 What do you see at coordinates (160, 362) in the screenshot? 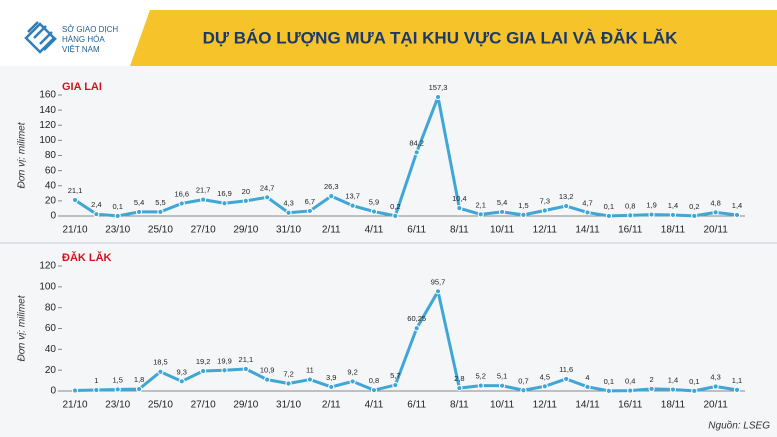
I see `value-label: 18,5` at bounding box center [160, 362].